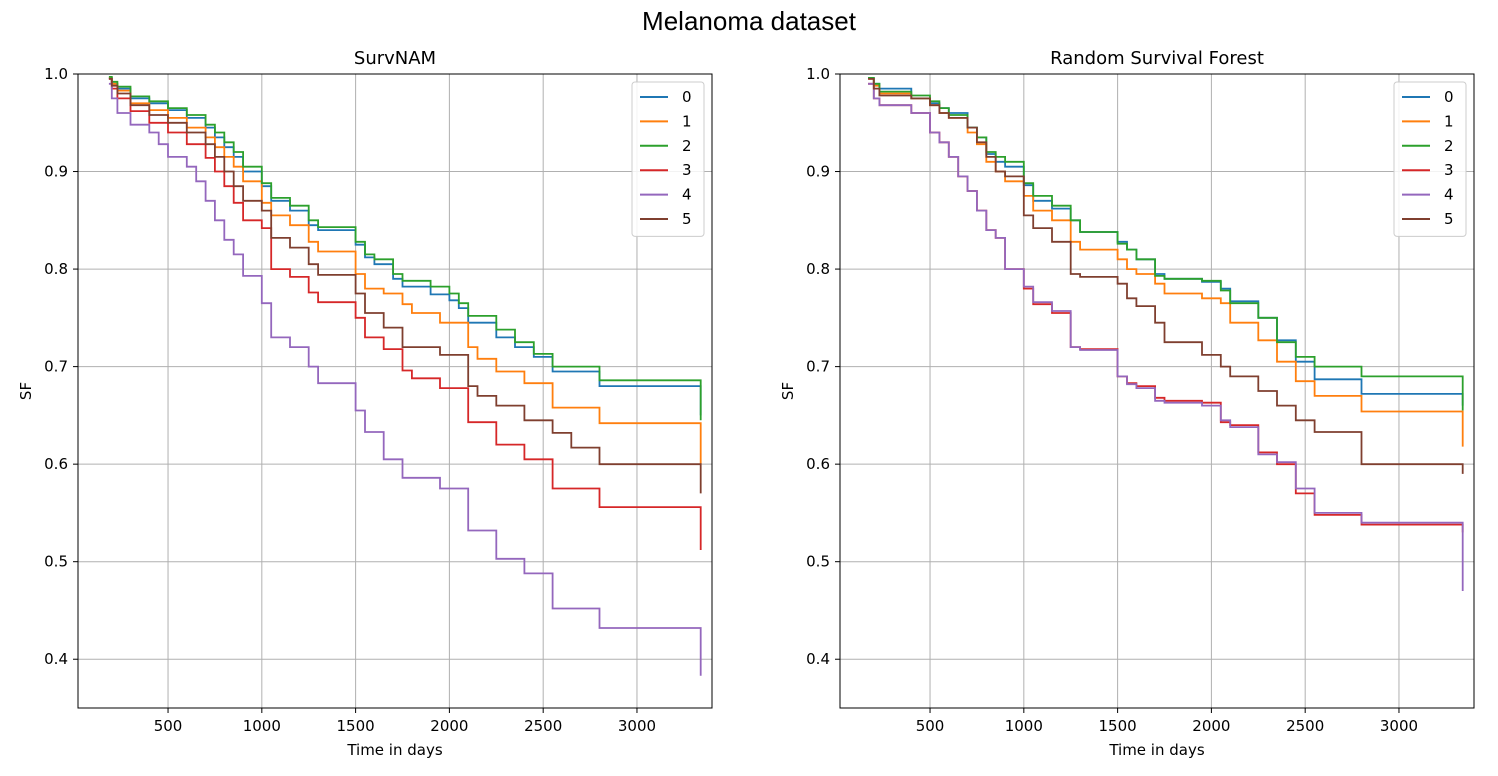  What do you see at coordinates (395, 58) in the screenshot?
I see `chart-title: SurvNAM` at bounding box center [395, 58].